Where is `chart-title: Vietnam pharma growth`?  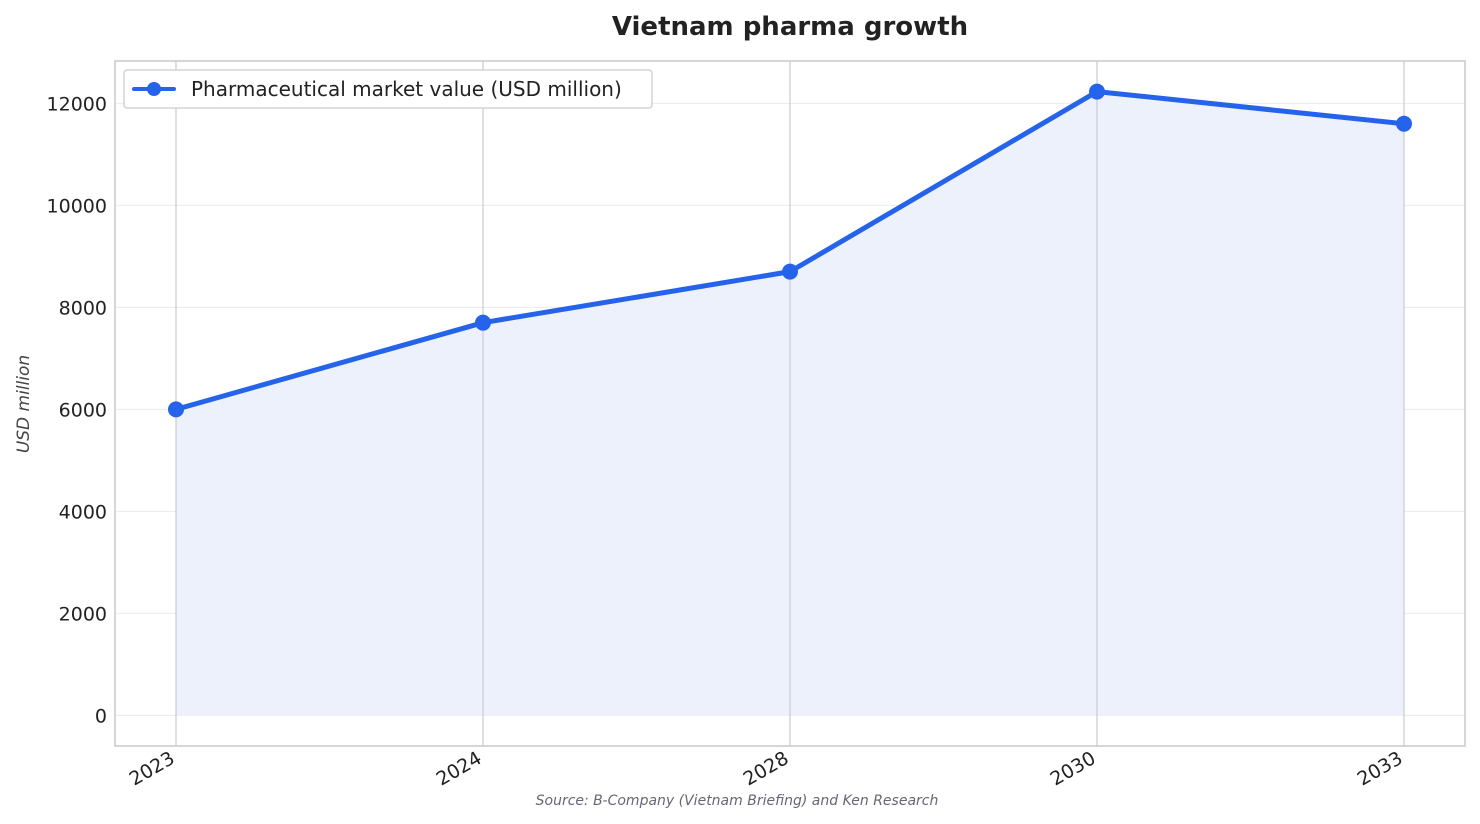
chart-title: Vietnam pharma growth is located at coordinates (790, 27).